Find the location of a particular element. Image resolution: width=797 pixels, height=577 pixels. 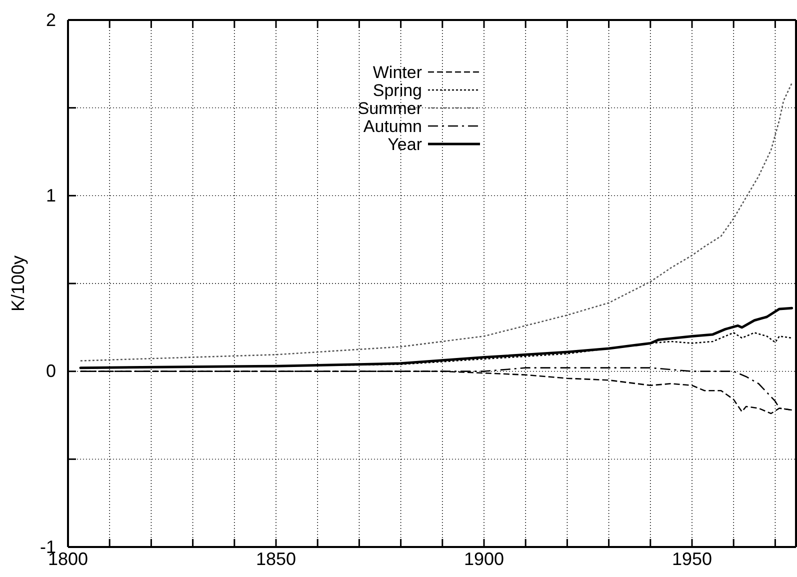

x-tick-label: 1850 is located at coordinates (276, 558).